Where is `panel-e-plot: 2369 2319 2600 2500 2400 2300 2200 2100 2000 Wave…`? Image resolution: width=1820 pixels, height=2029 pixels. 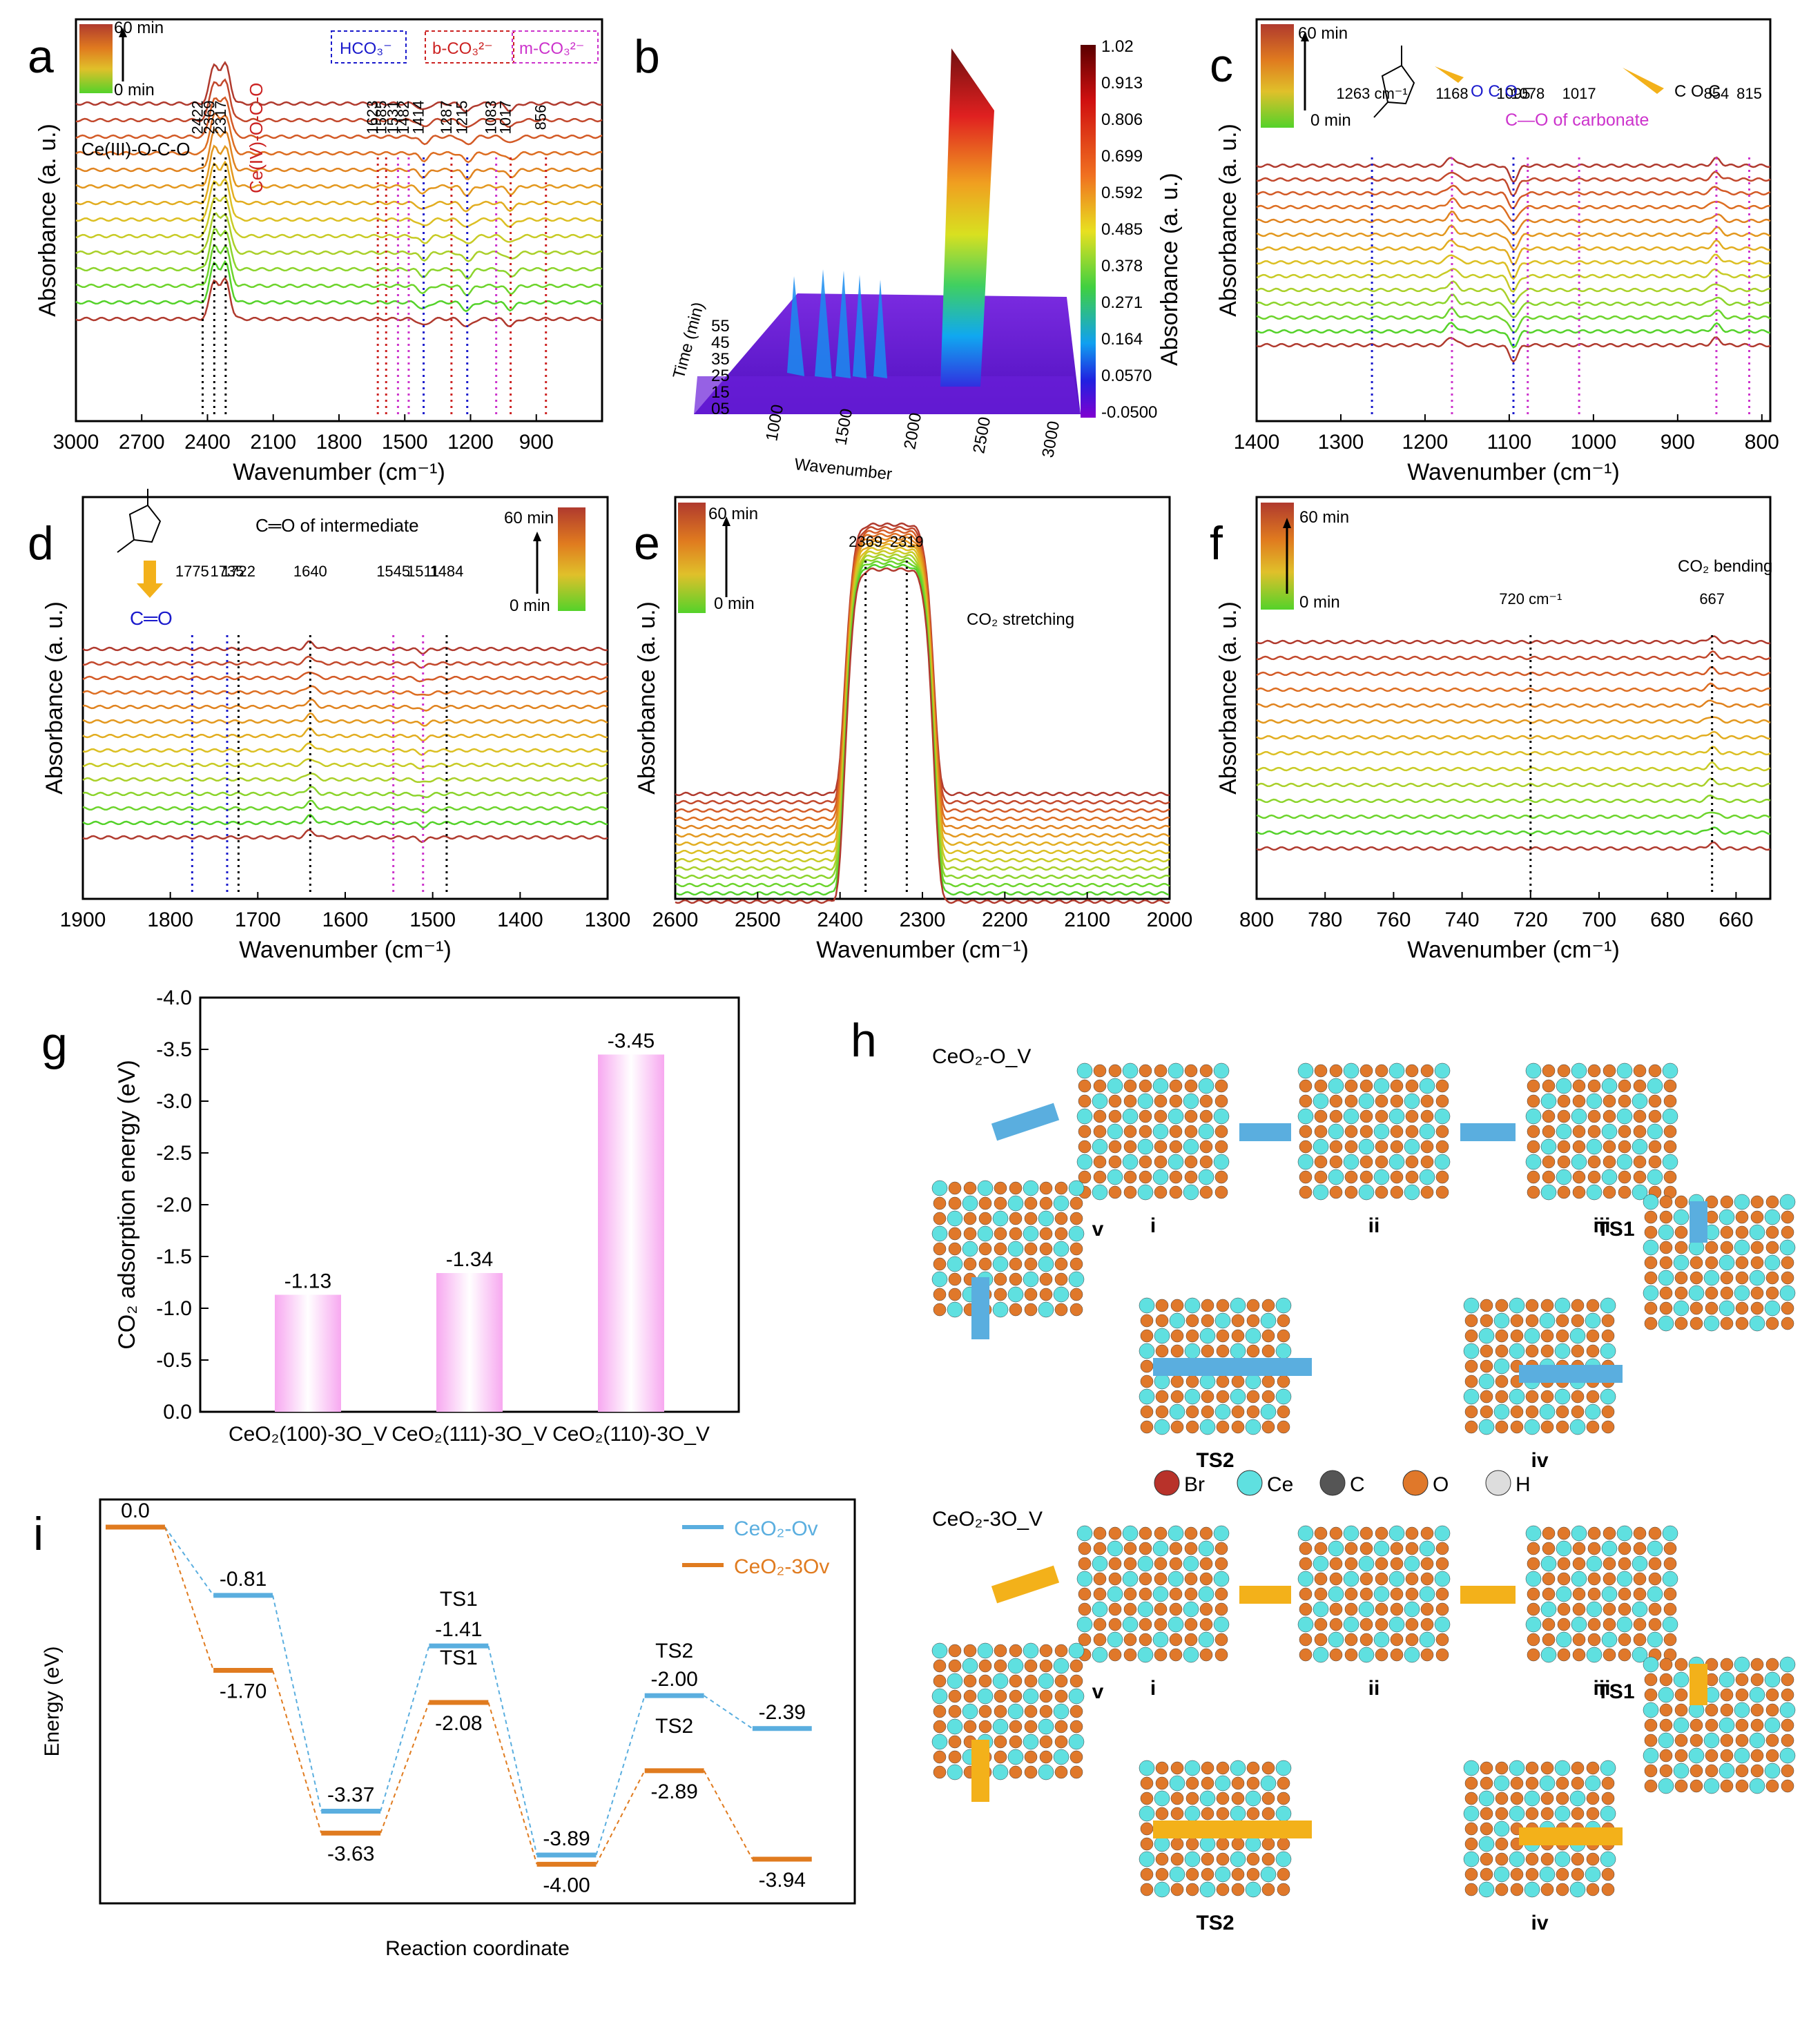
panel-e-plot: 2369 2319 2600 2500 2400 2300 2200 2100 2000 Wave… is located at coordinates (913, 742).